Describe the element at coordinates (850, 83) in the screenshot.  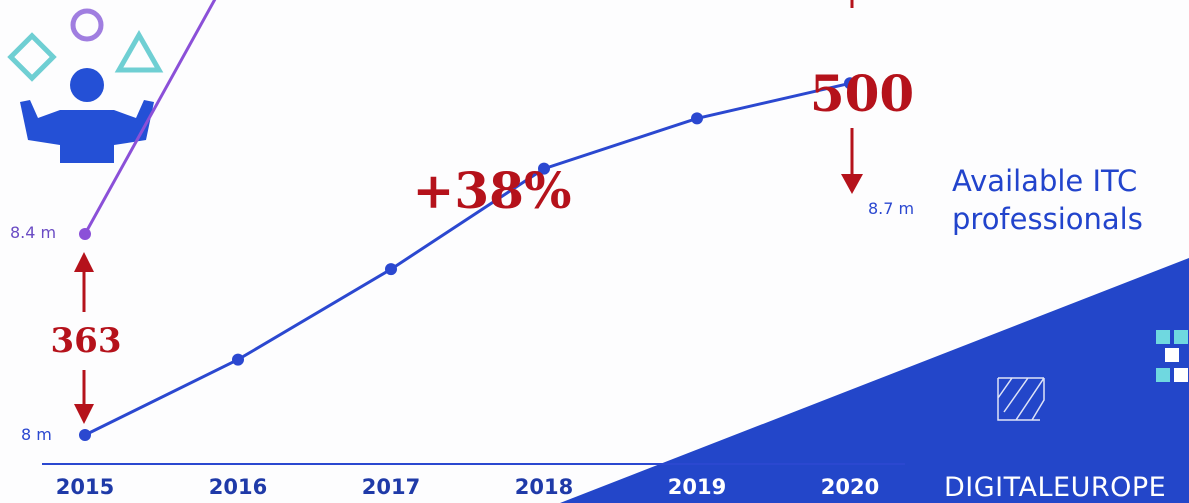
I see `data-point-available-itc-2020` at that location.